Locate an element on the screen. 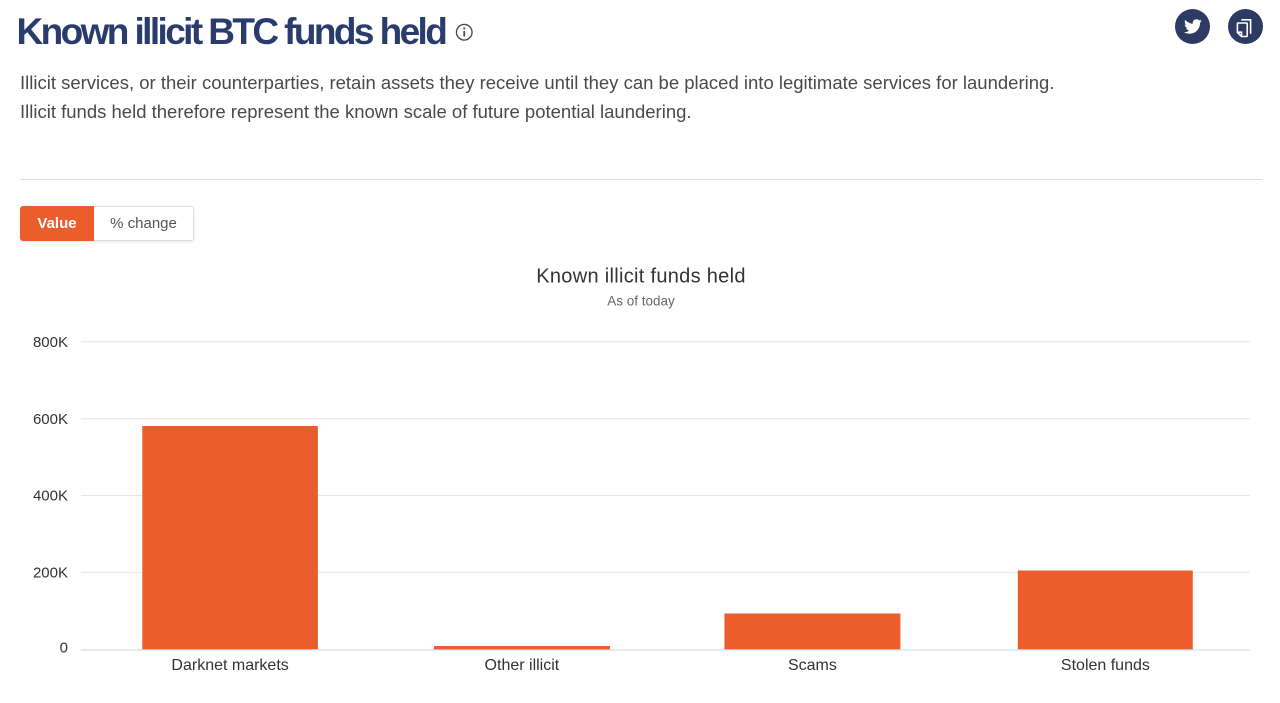 This screenshot has width=1280, height=703. svg-text: Stolen funds is located at coordinates (1105, 665).